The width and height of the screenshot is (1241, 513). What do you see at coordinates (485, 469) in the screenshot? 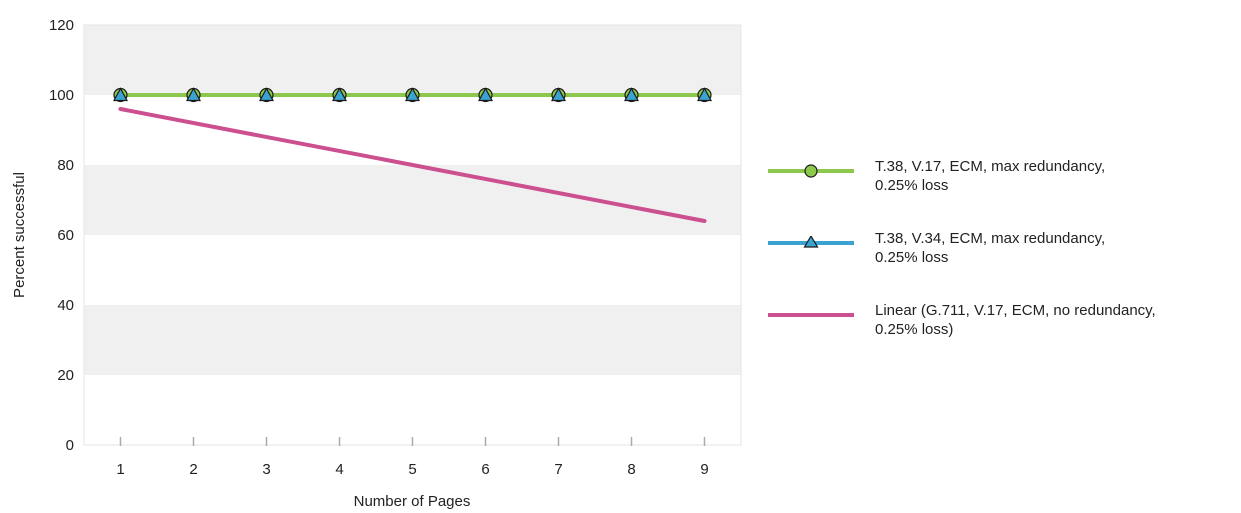
I see `x-tick-label: 6` at bounding box center [485, 469].